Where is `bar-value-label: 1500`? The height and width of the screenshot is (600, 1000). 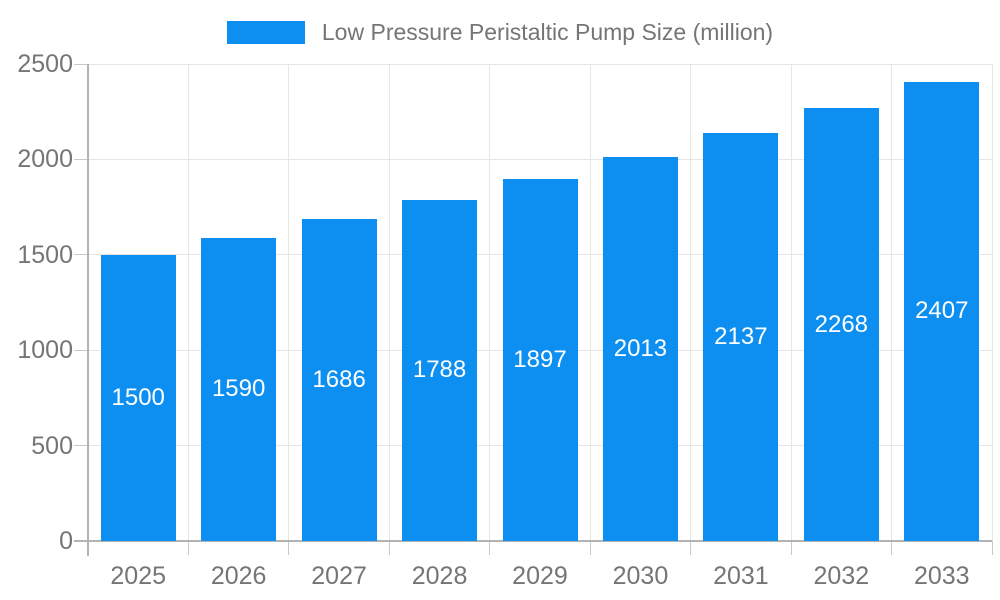
bar-value-label: 1500 is located at coordinates (138, 397).